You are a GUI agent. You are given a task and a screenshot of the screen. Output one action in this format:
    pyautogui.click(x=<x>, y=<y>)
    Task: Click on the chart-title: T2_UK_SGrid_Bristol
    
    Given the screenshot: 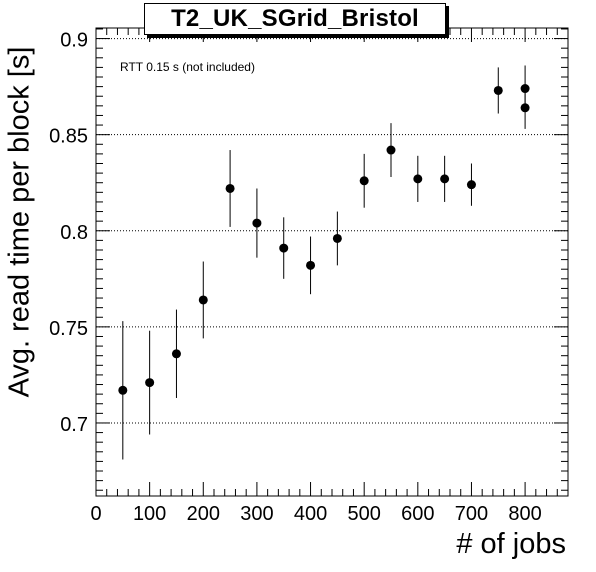 What is the action you would take?
    pyautogui.click(x=295, y=18)
    